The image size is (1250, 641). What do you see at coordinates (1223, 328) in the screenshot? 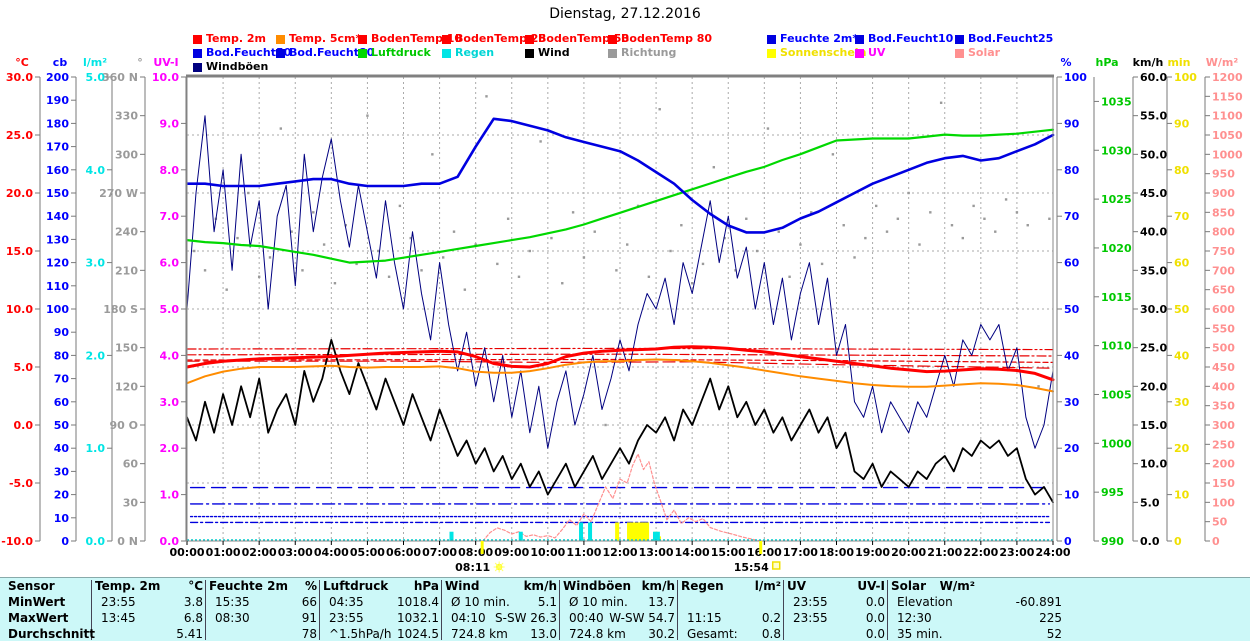
I see `axis-tick-label: 550` at bounding box center [1223, 328].